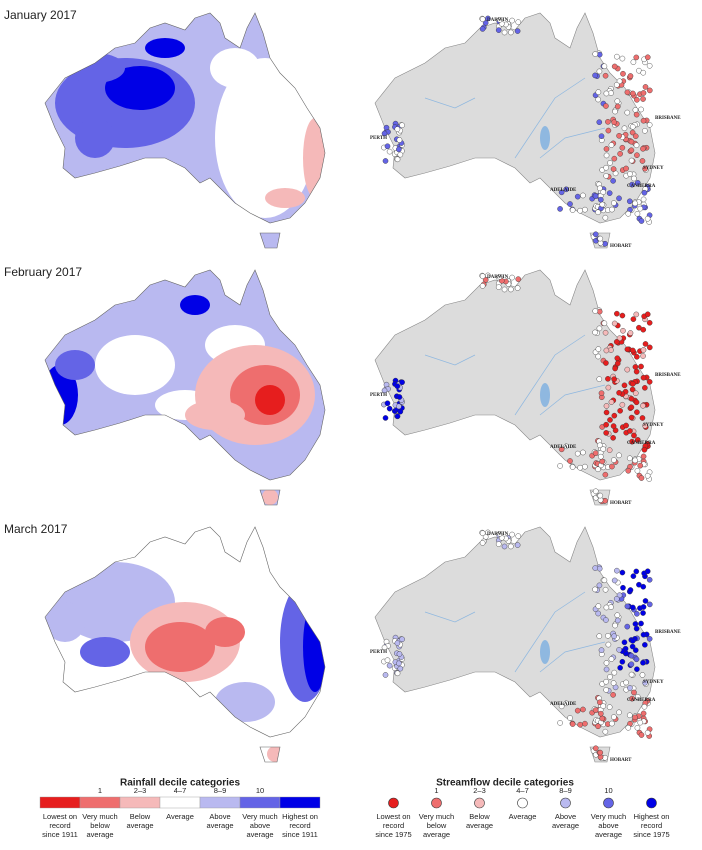 This screenshot has width=702, height=850. I want to click on legend-swatch, so click(180, 802).